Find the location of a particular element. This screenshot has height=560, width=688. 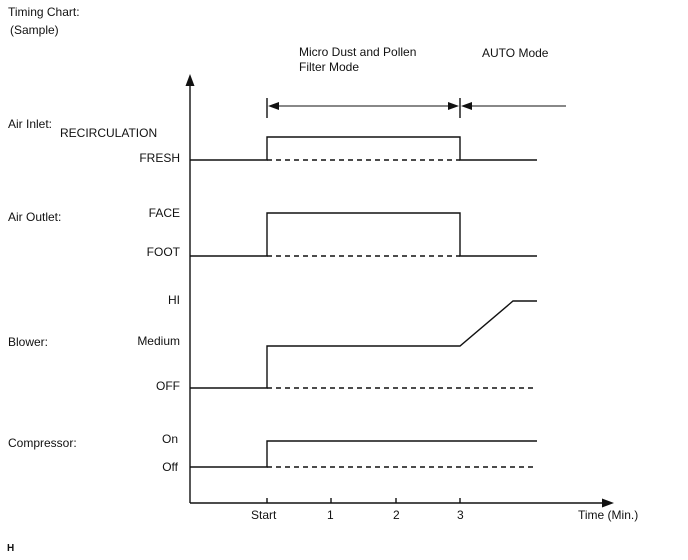

mode-auto: AUTO Mode is located at coordinates (515, 53).